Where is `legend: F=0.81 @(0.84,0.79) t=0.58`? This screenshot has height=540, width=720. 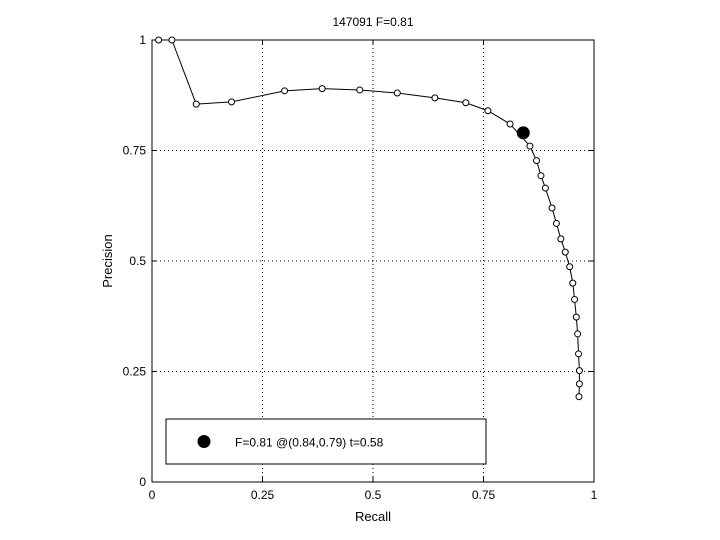 legend: F=0.81 @(0.84,0.79) t=0.58 is located at coordinates (326, 441).